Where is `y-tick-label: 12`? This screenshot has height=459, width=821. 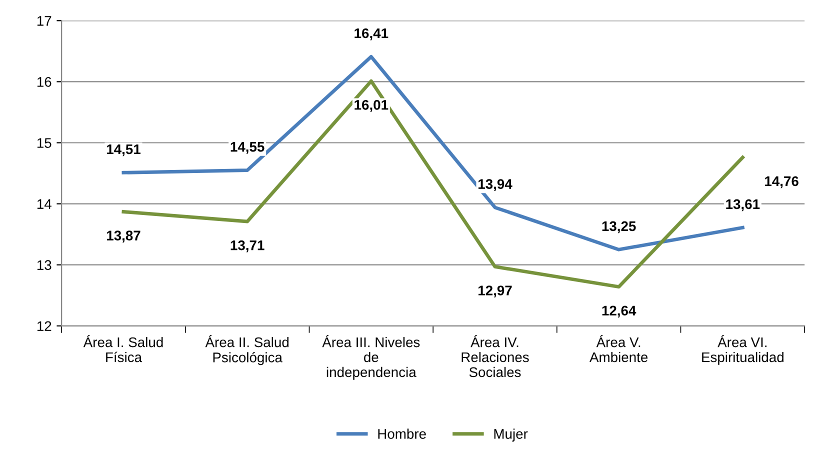 y-tick-label: 12 is located at coordinates (44, 326).